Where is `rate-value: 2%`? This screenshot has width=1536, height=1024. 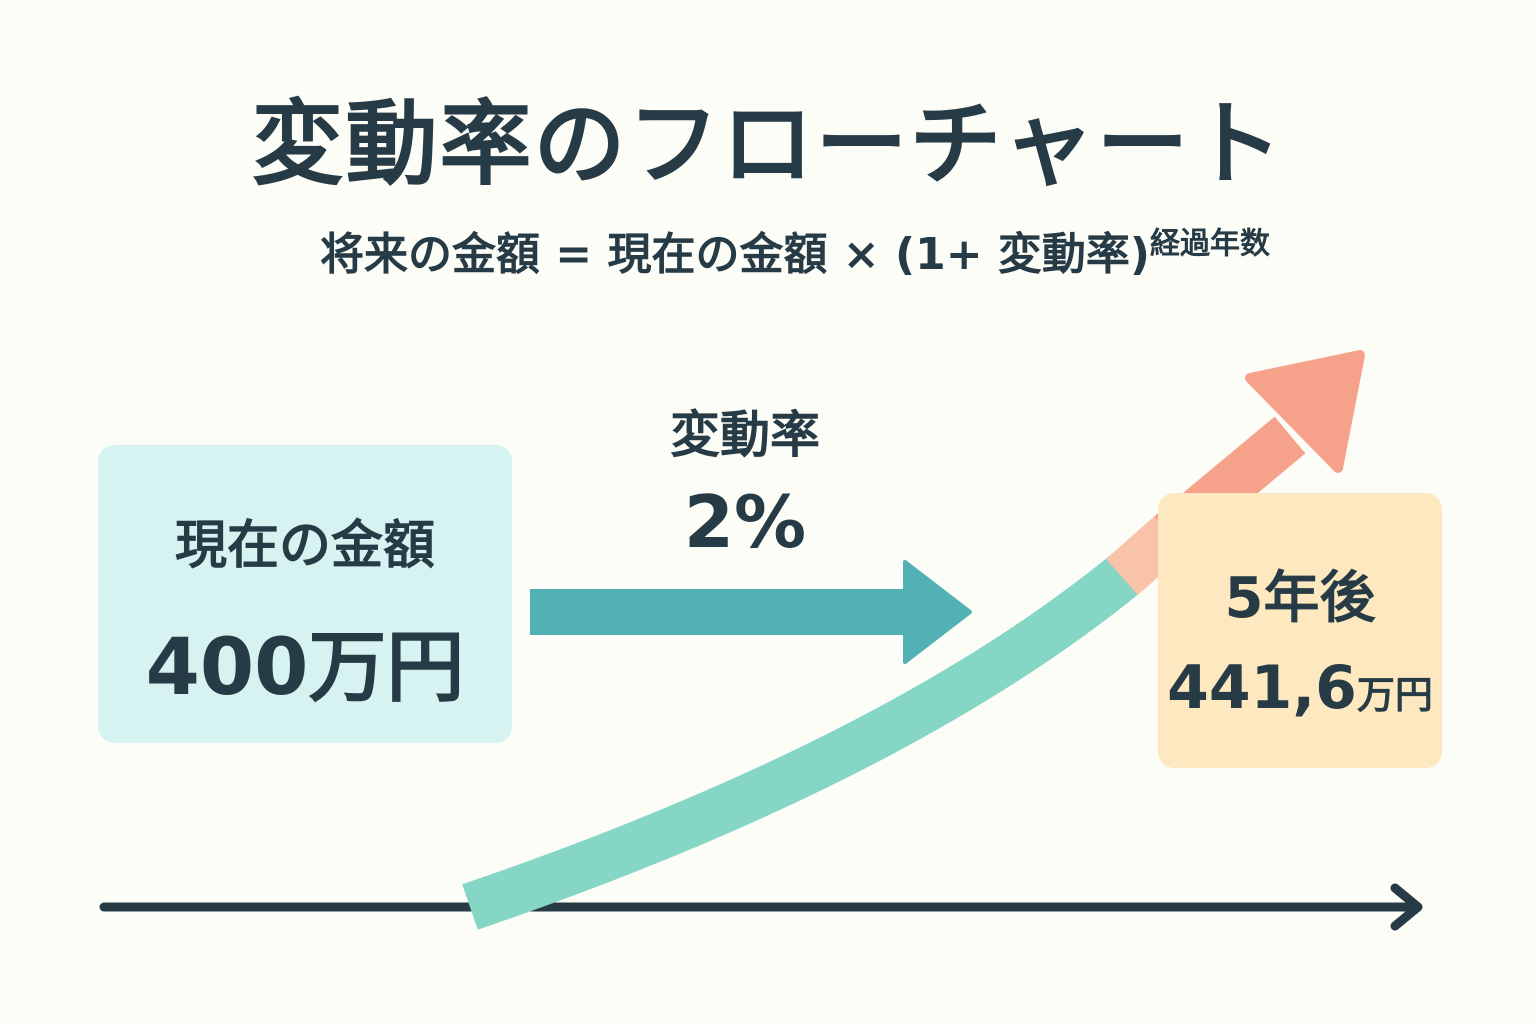
rate-value: 2% is located at coordinates (745, 522).